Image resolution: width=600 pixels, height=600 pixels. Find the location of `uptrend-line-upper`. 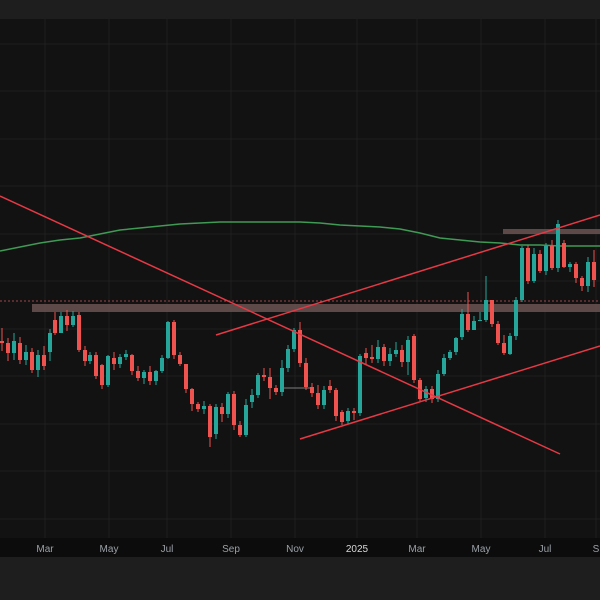

uptrend-line-upper is located at coordinates (407, 275).